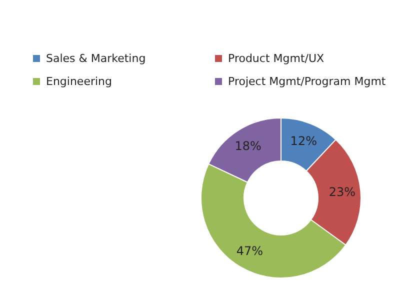  What do you see at coordinates (79, 81) in the screenshot?
I see `legend-label: Engineering` at bounding box center [79, 81].